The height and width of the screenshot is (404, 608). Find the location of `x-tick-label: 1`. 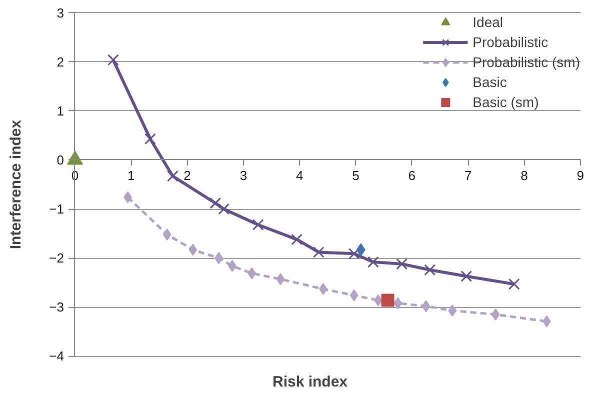

x-tick-label: 1 is located at coordinates (131, 175).